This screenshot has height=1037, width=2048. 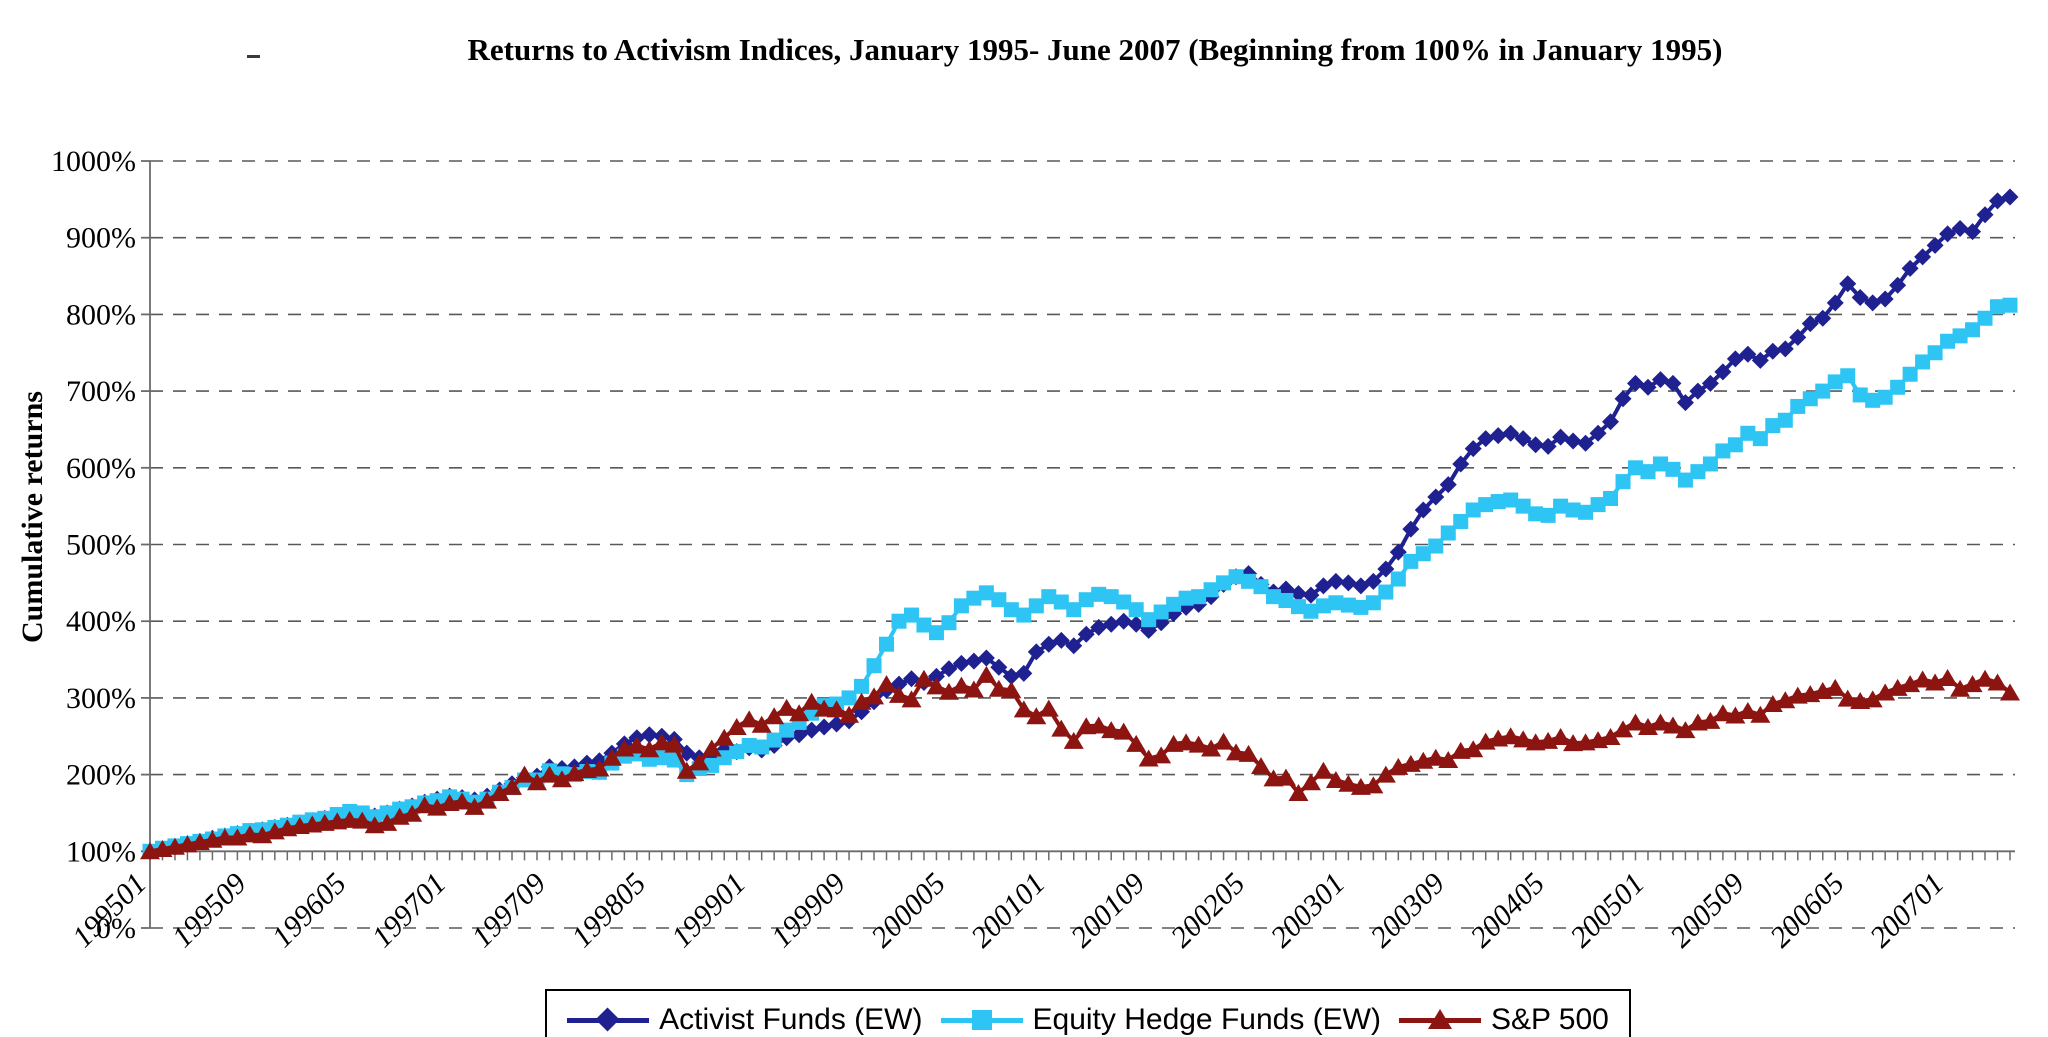 I want to click on legend-label-equity-hedge-funds: Equity Hedge Funds (EW), so click(x=1206, y=1019).